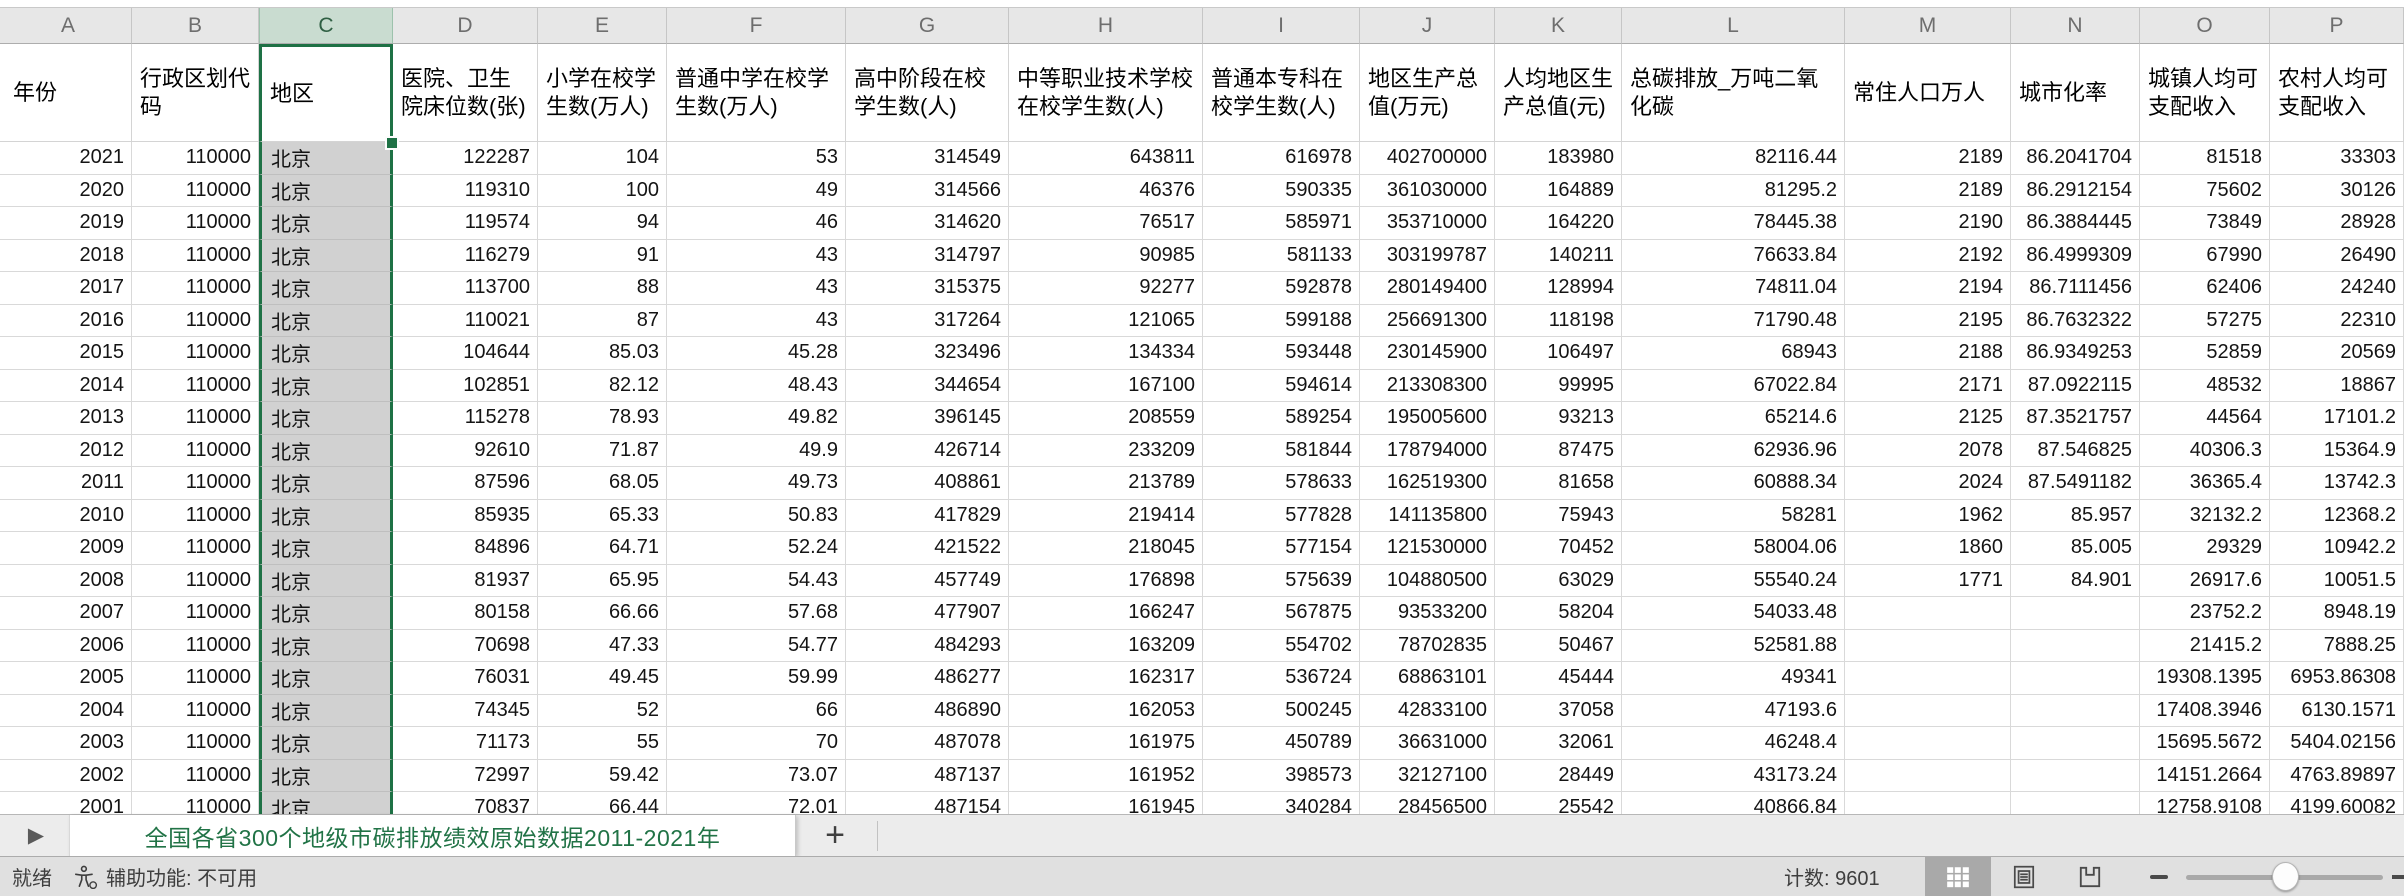 This screenshot has height=896, width=2404. What do you see at coordinates (1928, 613) in the screenshot?
I see `cell-M16` at bounding box center [1928, 613].